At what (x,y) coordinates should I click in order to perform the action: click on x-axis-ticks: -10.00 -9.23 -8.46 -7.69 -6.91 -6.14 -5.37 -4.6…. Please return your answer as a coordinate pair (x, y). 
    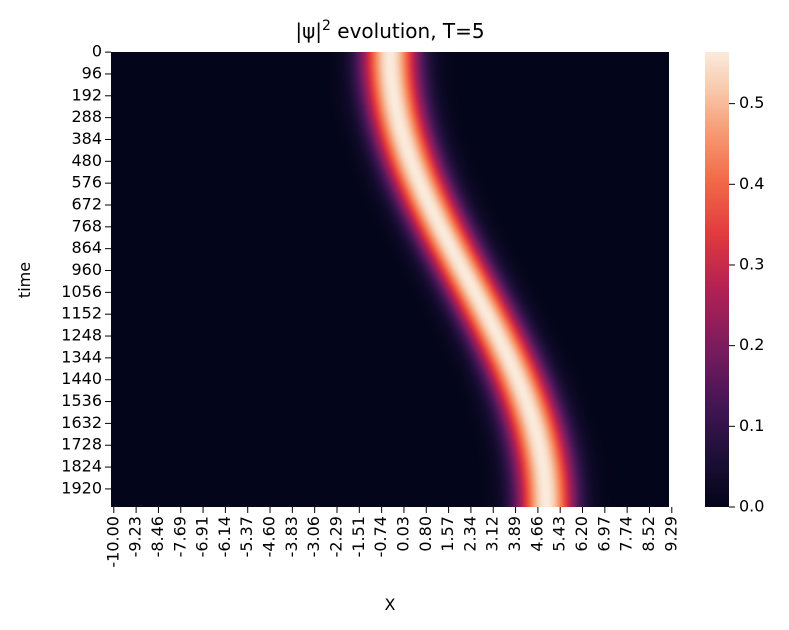
    Looking at the image, I should click on (391, 537).